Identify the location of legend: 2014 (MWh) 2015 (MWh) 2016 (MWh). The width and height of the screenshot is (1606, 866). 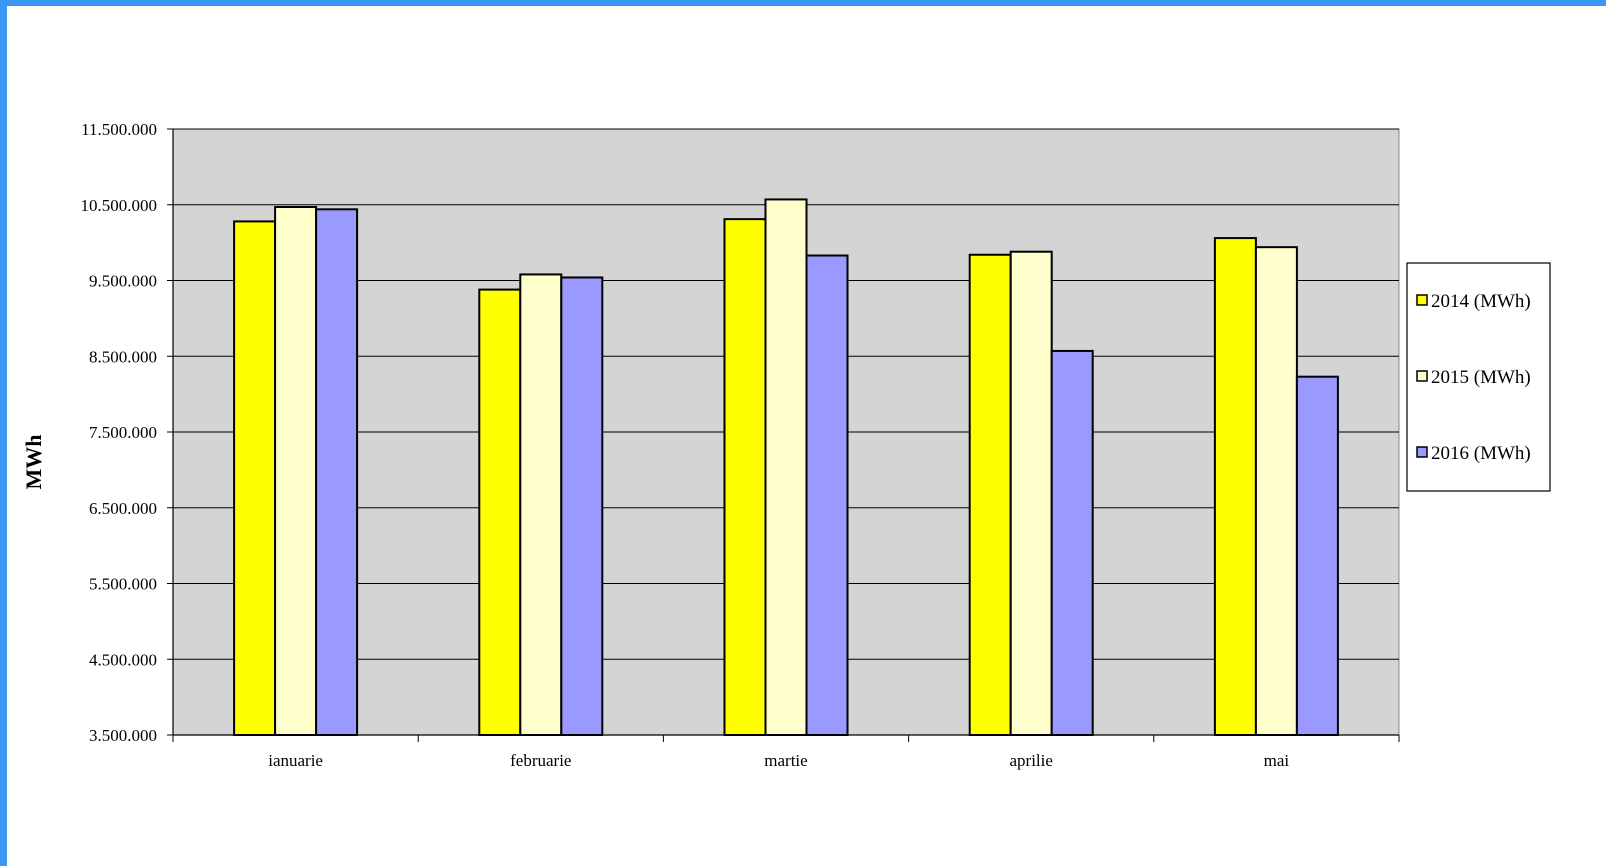
(1478, 377).